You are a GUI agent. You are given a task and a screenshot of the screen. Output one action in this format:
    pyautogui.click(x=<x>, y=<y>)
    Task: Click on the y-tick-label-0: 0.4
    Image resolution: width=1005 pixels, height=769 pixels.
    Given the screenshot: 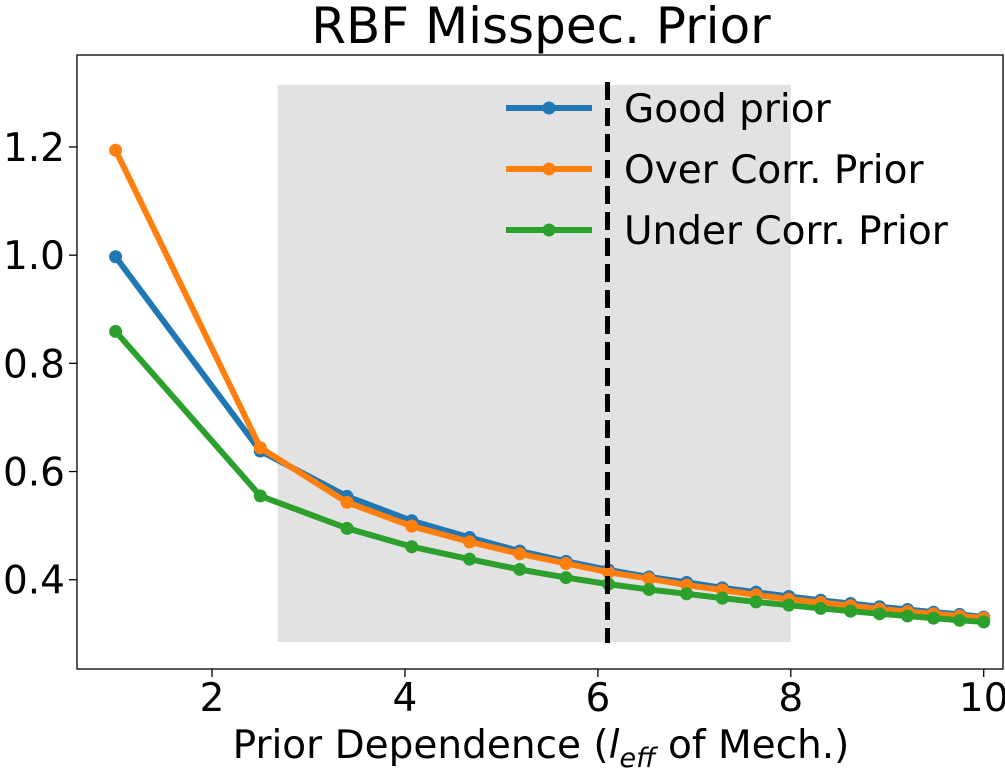 What is the action you would take?
    pyautogui.click(x=34, y=581)
    